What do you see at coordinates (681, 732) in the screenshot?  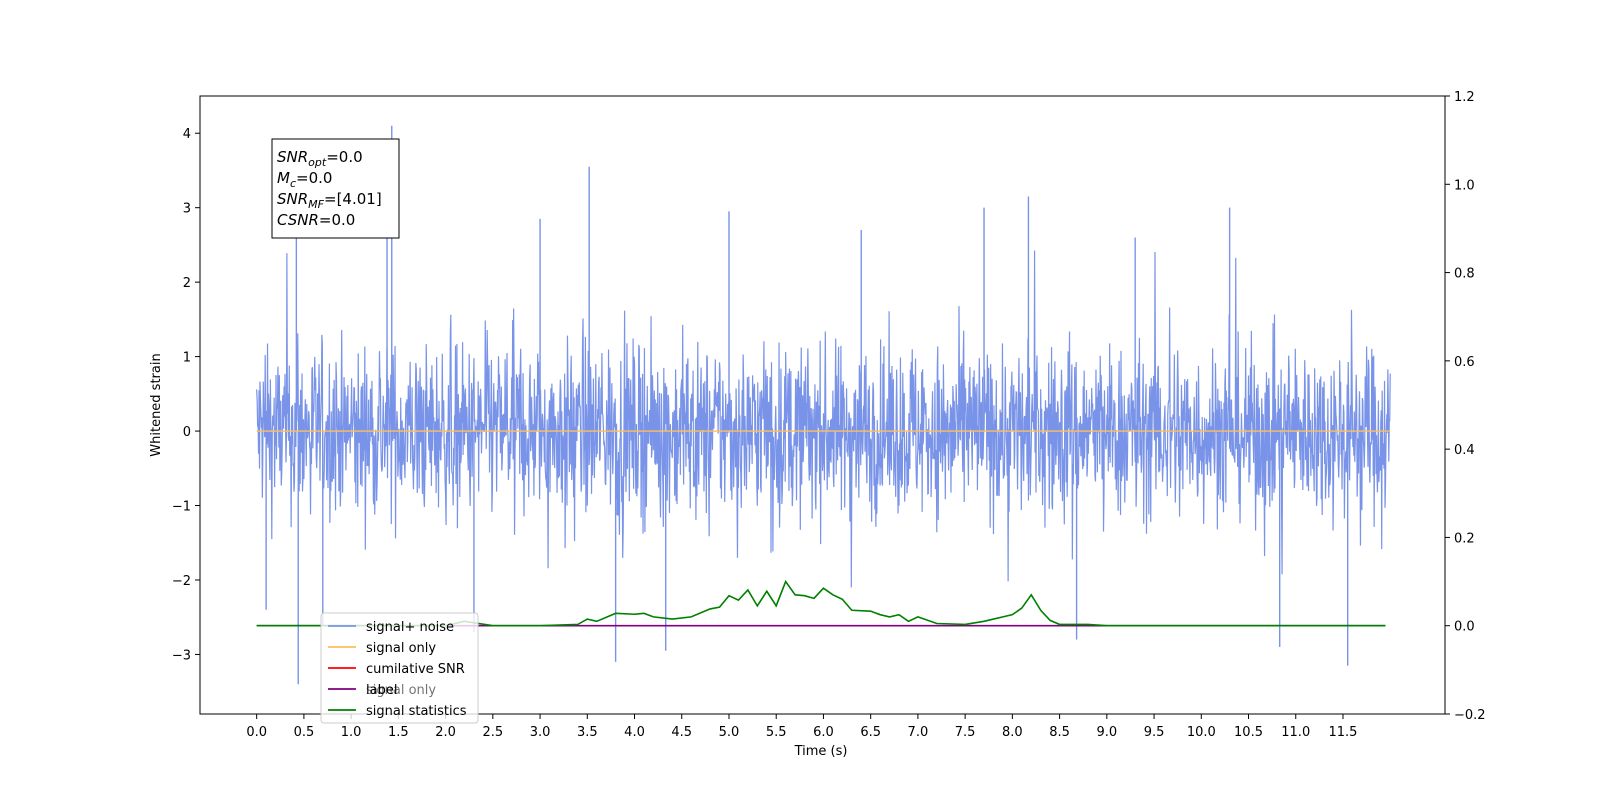 I see `x-tick-label: 4.5` at bounding box center [681, 732].